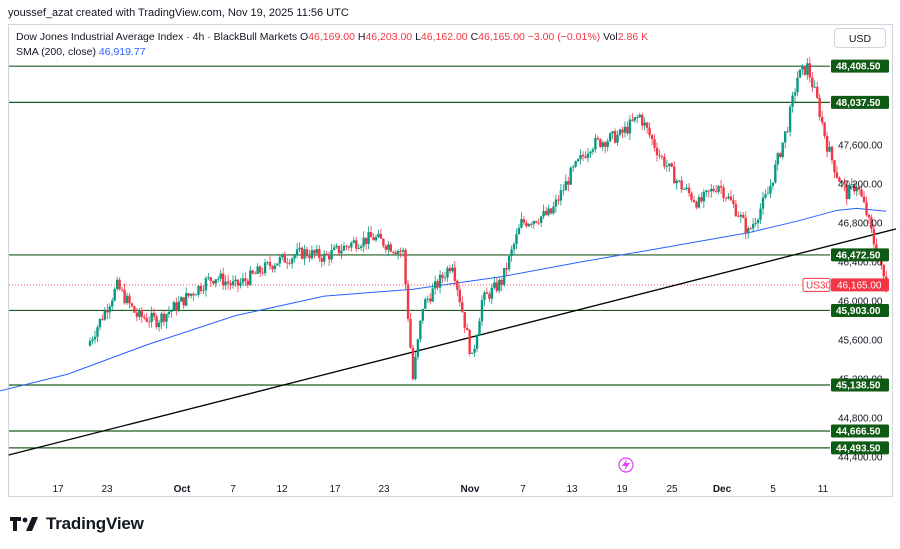 This screenshot has width=900, height=549. I want to click on brand-logo: TradingView, so click(77, 524).